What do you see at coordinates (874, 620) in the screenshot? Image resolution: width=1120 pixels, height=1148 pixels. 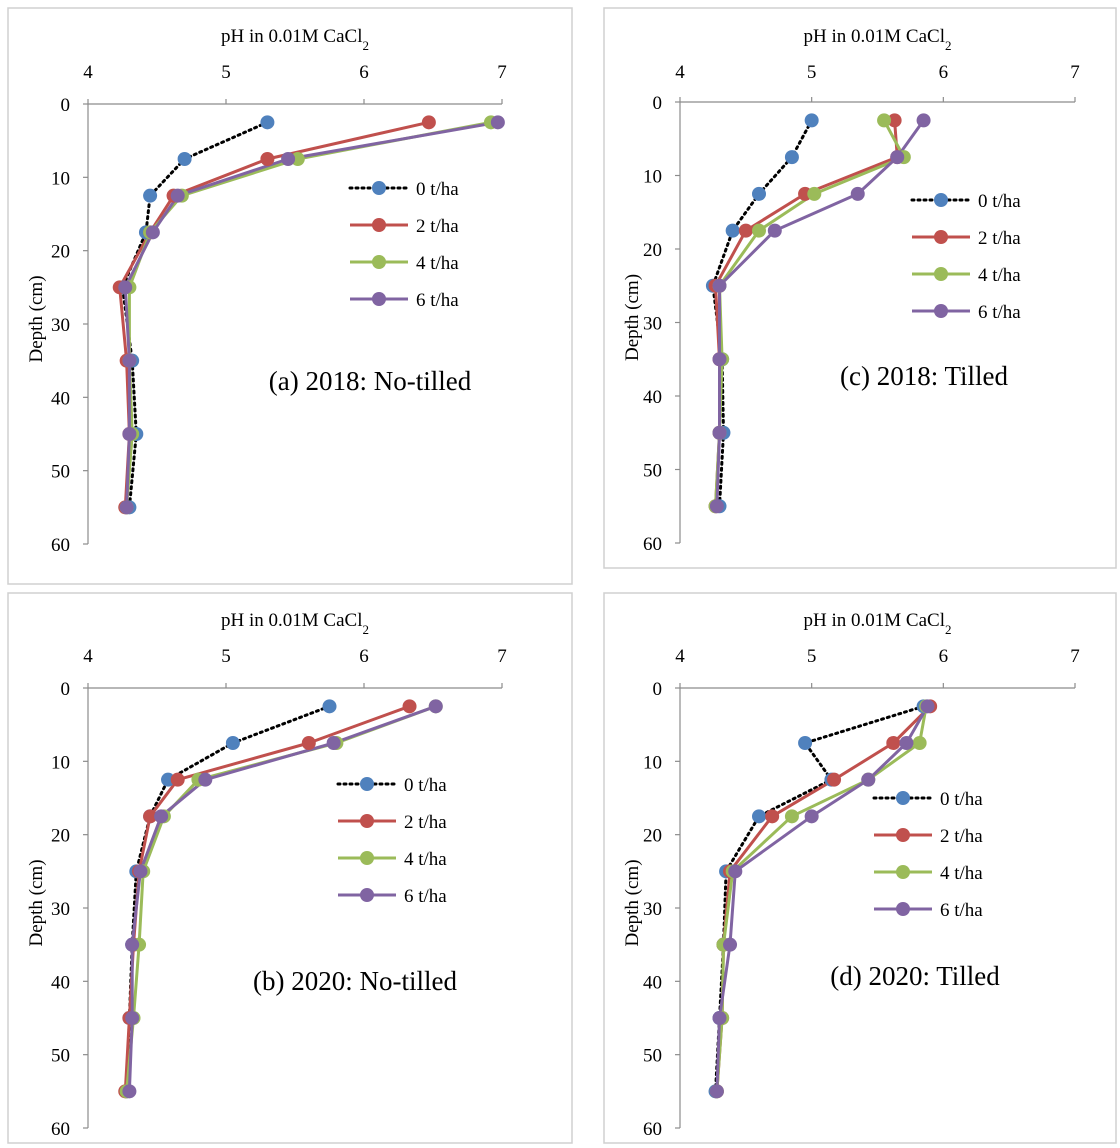 I see `chart-title-main: pH in 0.01M CaCl` at bounding box center [874, 620].